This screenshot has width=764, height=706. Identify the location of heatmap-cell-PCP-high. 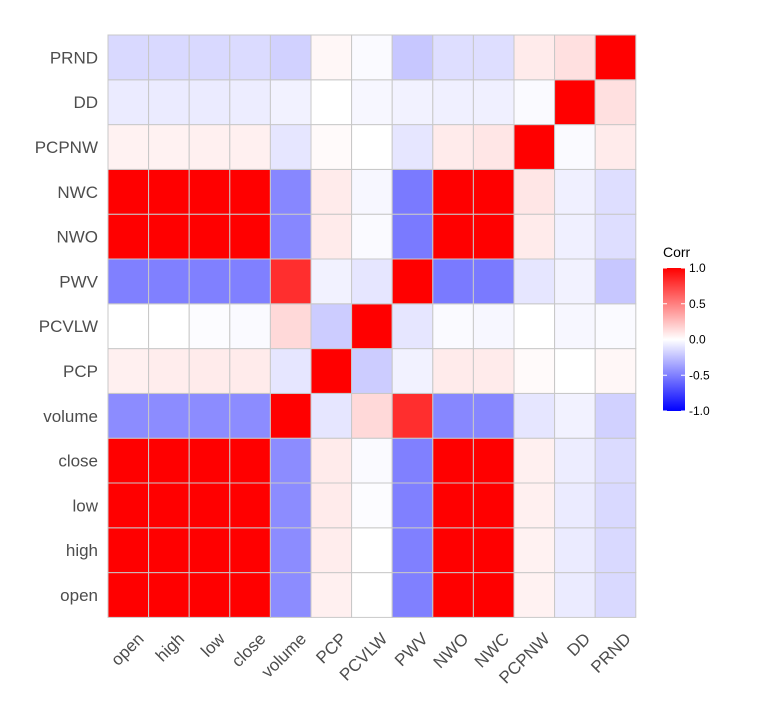
(169, 371).